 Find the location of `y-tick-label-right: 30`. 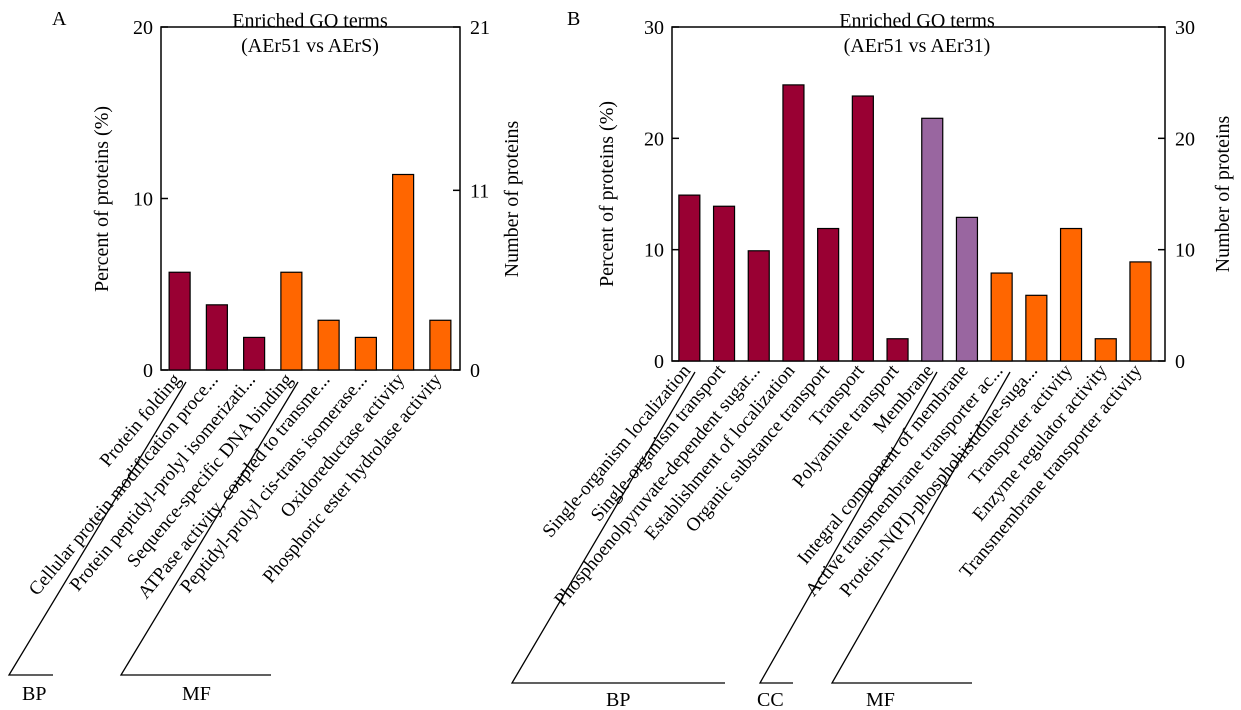

y-tick-label-right: 30 is located at coordinates (1185, 28).